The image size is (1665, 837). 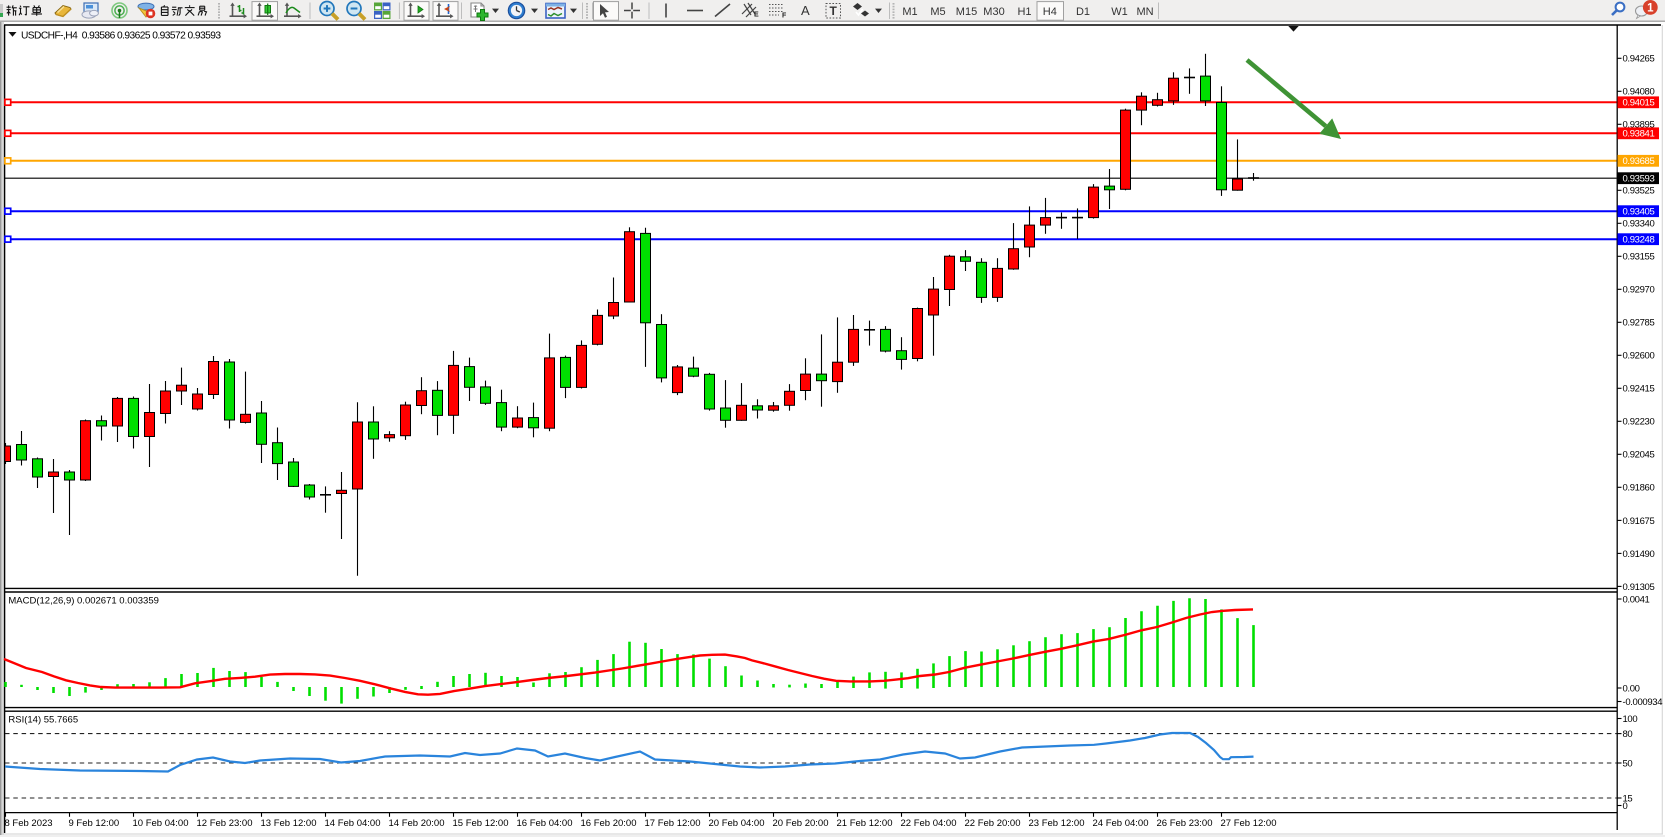 I want to click on svg-text: 0.00, so click(x=1631, y=688).